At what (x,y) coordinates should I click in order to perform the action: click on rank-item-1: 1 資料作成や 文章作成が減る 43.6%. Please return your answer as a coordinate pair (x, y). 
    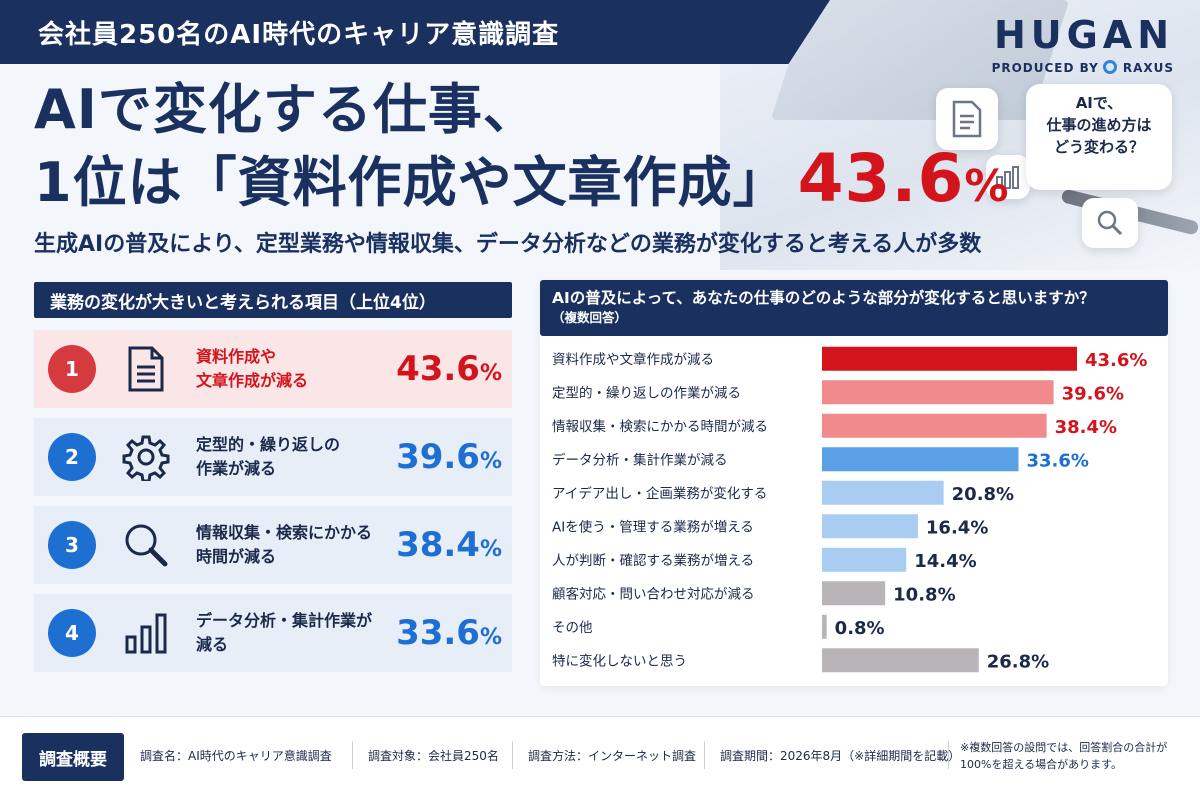
    Looking at the image, I should click on (273, 369).